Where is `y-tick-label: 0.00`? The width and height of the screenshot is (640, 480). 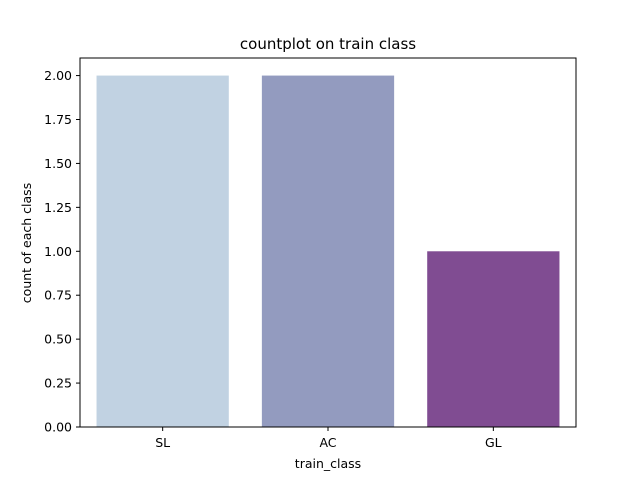 y-tick-label: 0.00 is located at coordinates (58, 427).